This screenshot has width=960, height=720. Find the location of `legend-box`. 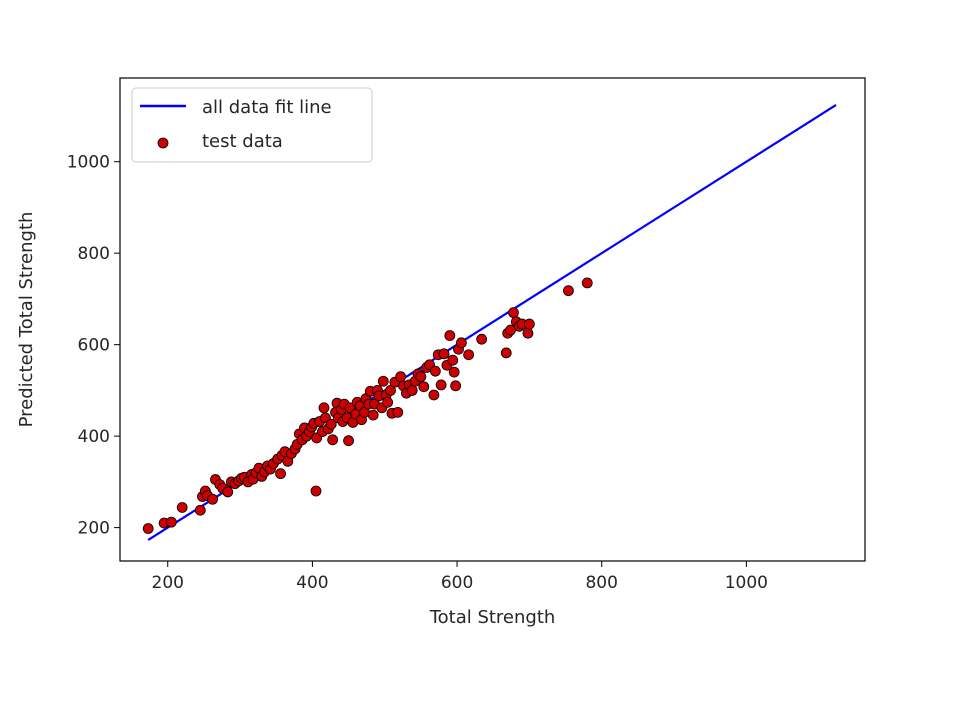

legend-box is located at coordinates (252, 125).